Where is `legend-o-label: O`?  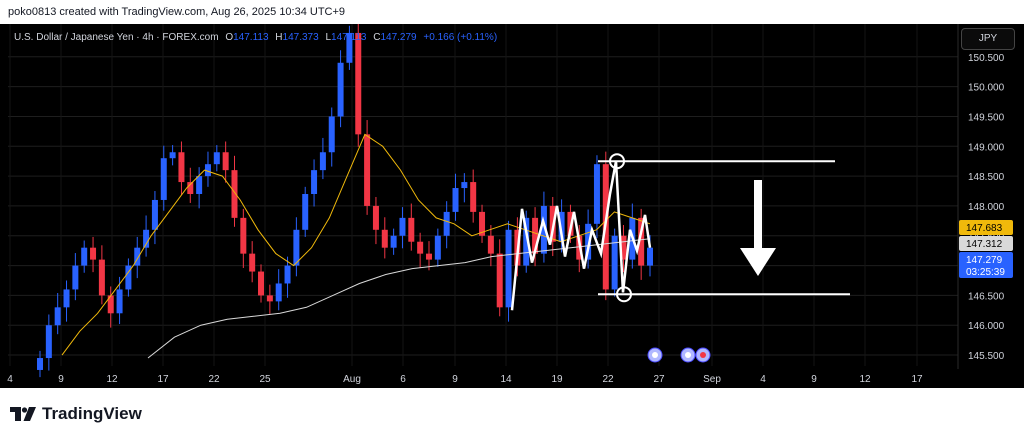 legend-o-label: O is located at coordinates (229, 37).